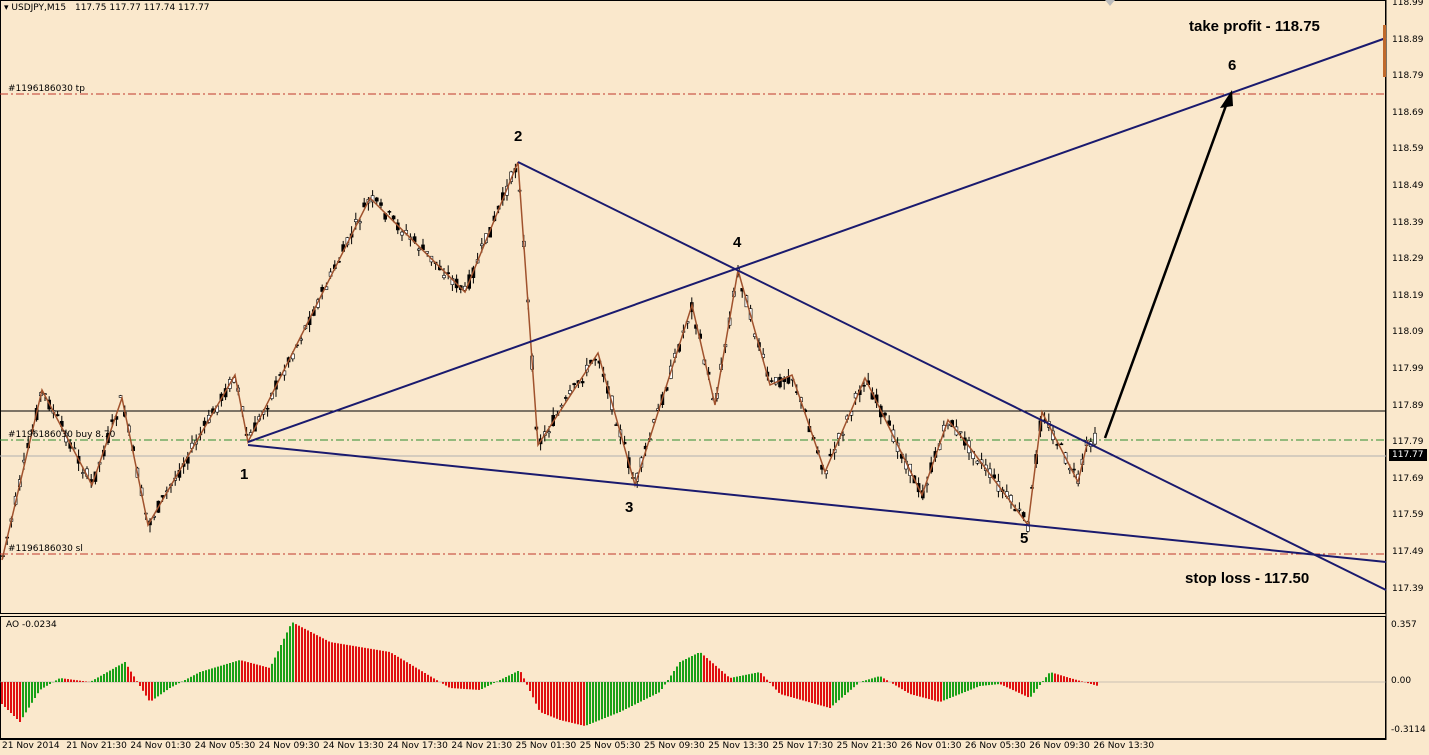  I want to click on ao-scale-top: 0.357, so click(1404, 625).